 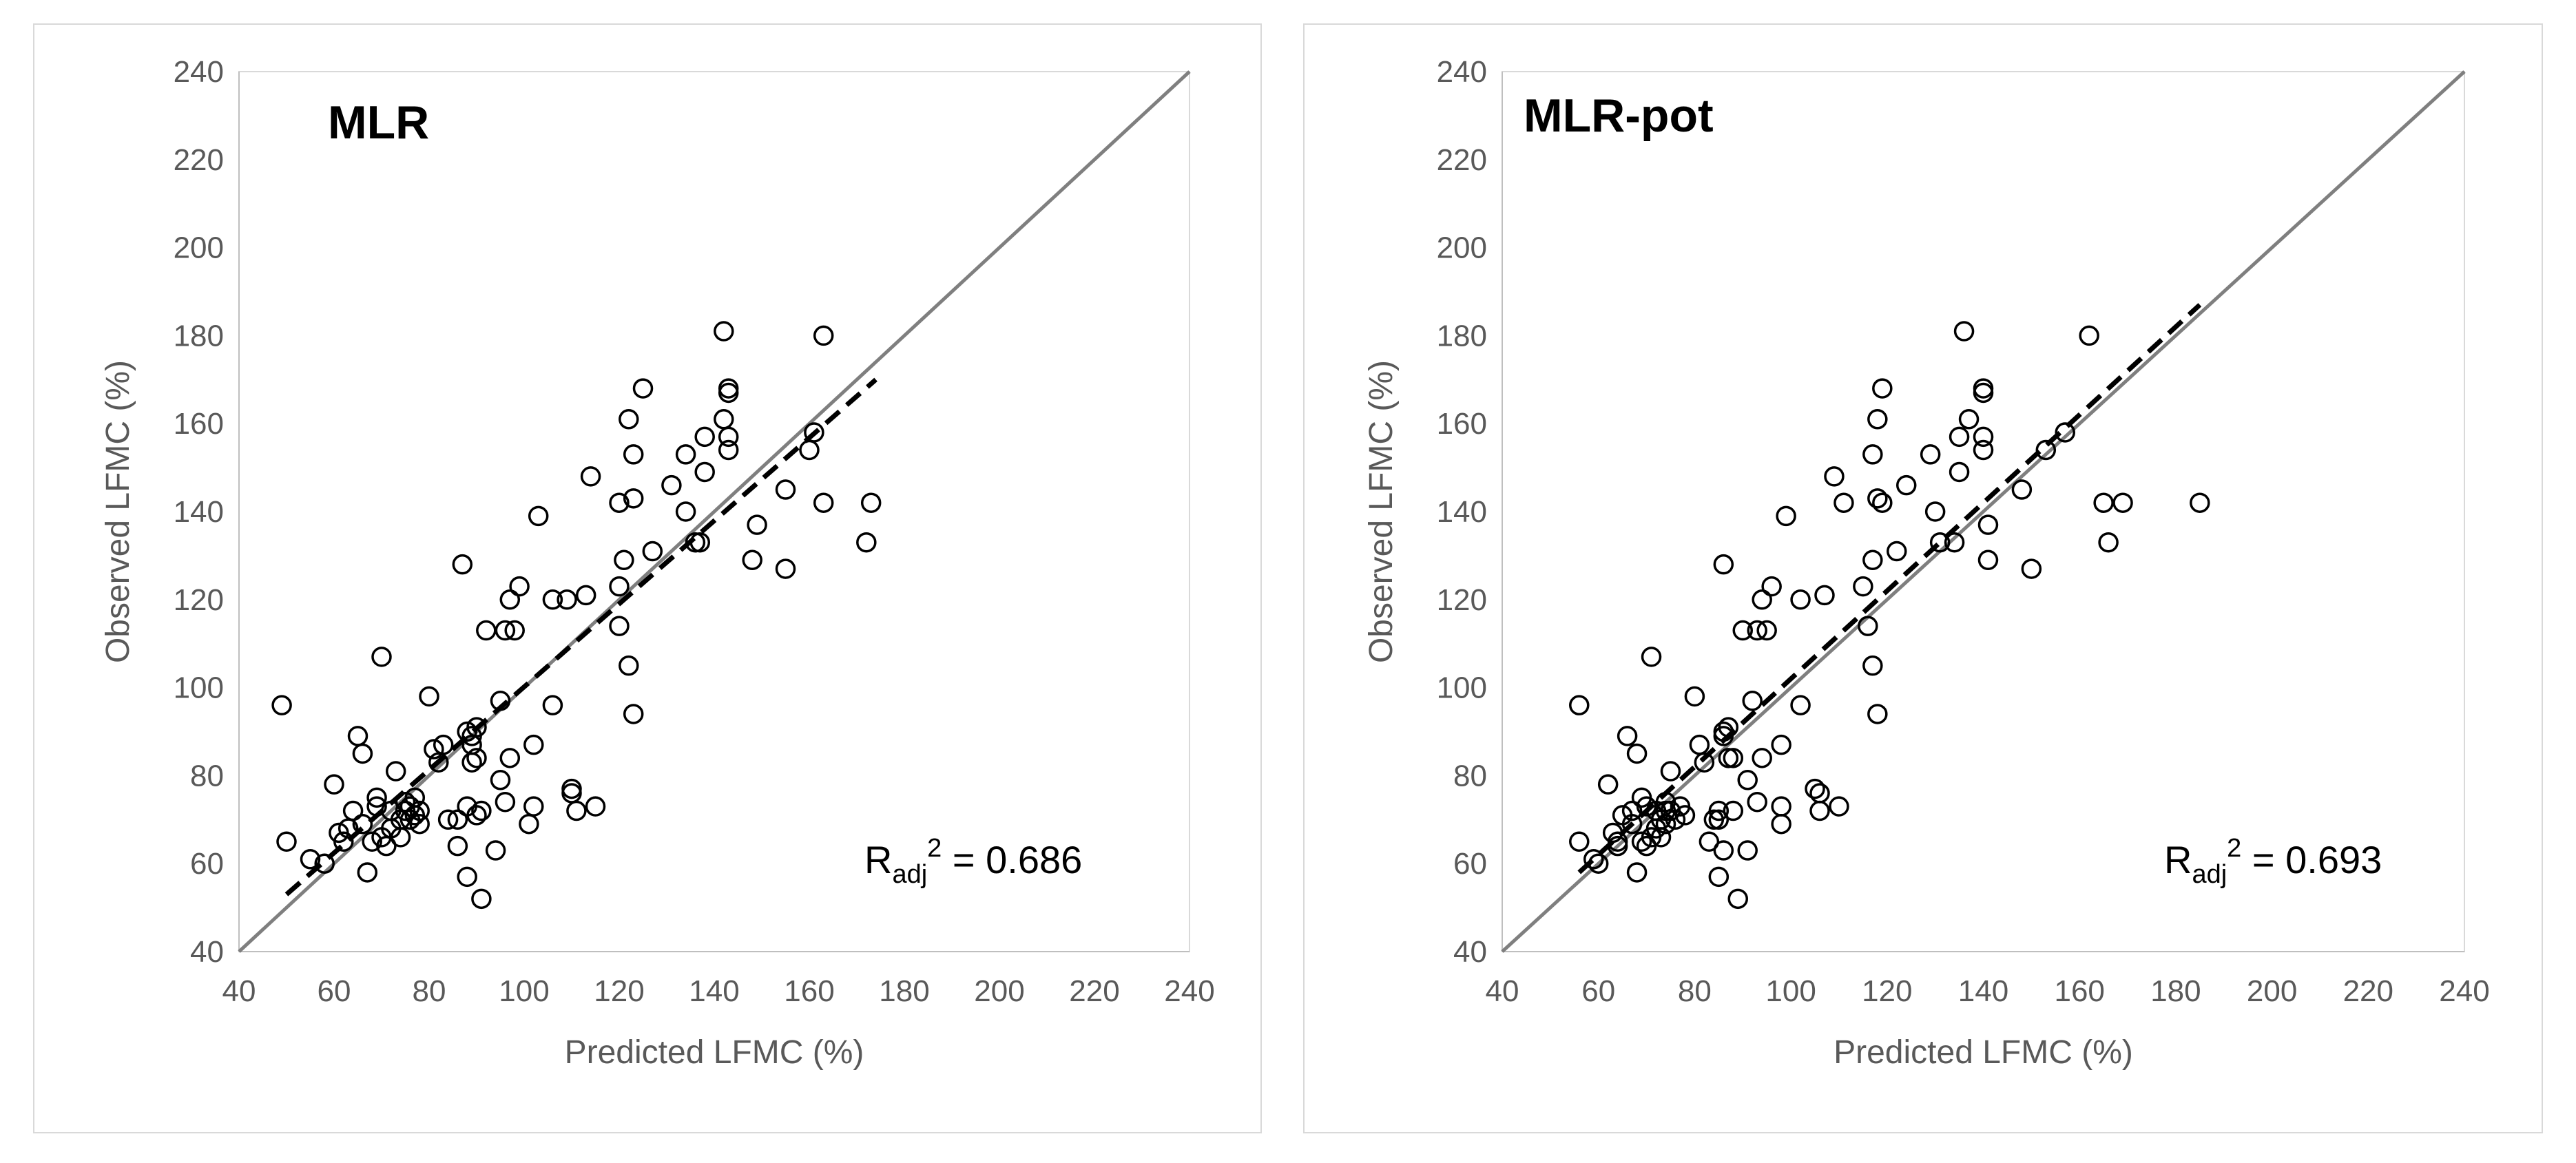 I want to click on r-value: = 0.693, so click(x=2311, y=860).